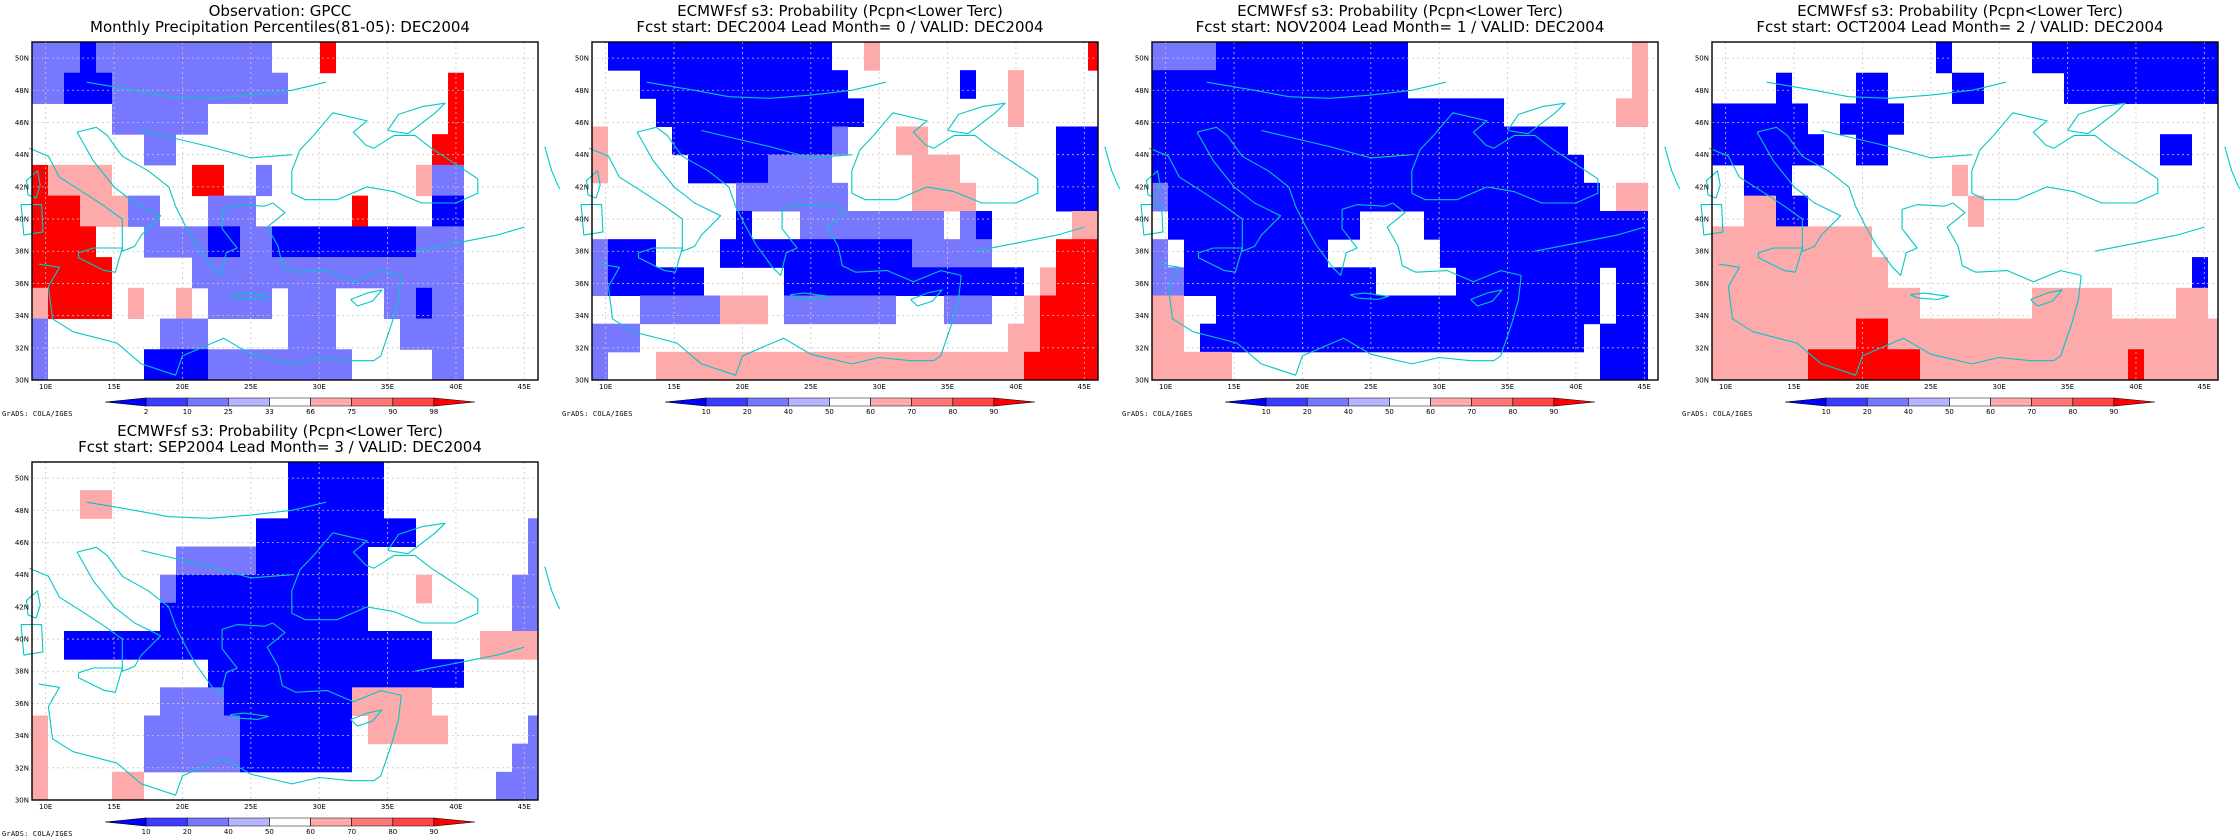 The height and width of the screenshot is (840, 2240). I want to click on grads-credit: GrADS: COLA/IGES, so click(1717, 414).